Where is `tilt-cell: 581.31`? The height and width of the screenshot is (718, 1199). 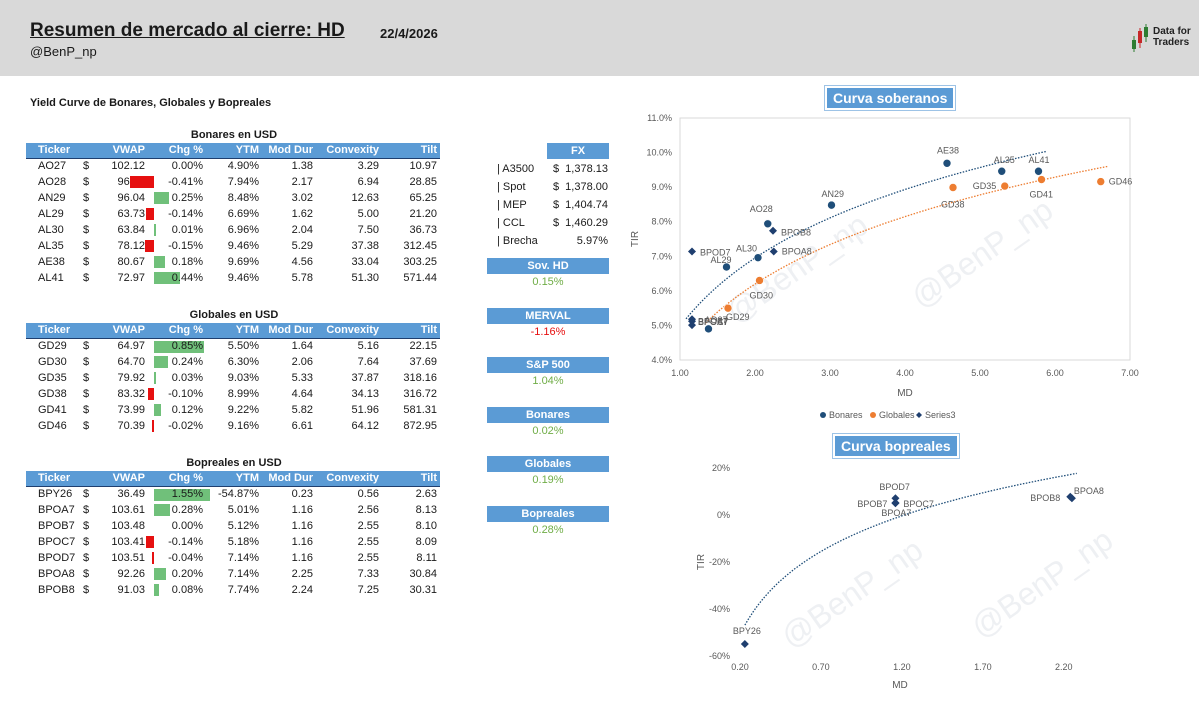
tilt-cell: 581.31 is located at coordinates (420, 410).